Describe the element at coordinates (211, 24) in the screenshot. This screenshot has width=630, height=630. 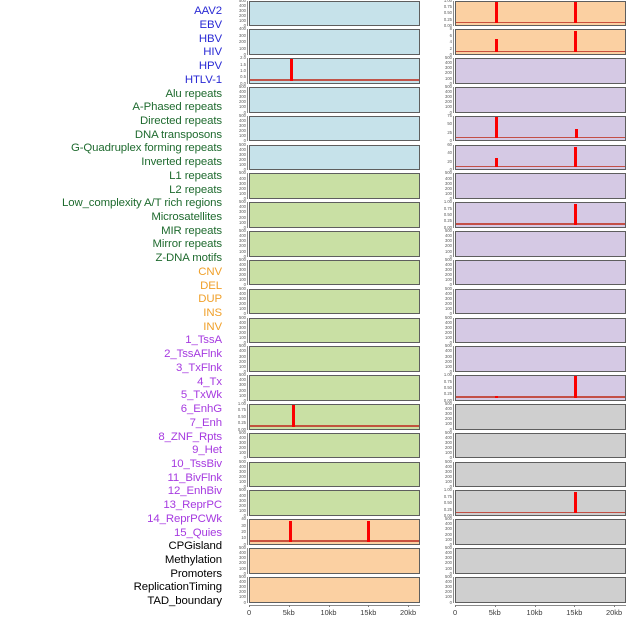
I see `track-label-ebv: EBV` at that location.